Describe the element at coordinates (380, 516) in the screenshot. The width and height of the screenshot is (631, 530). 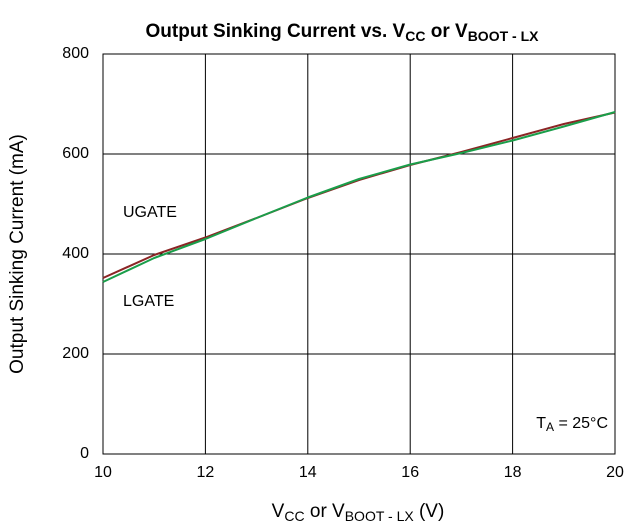
I see `x-axis-label-part: BOOT - LX` at that location.